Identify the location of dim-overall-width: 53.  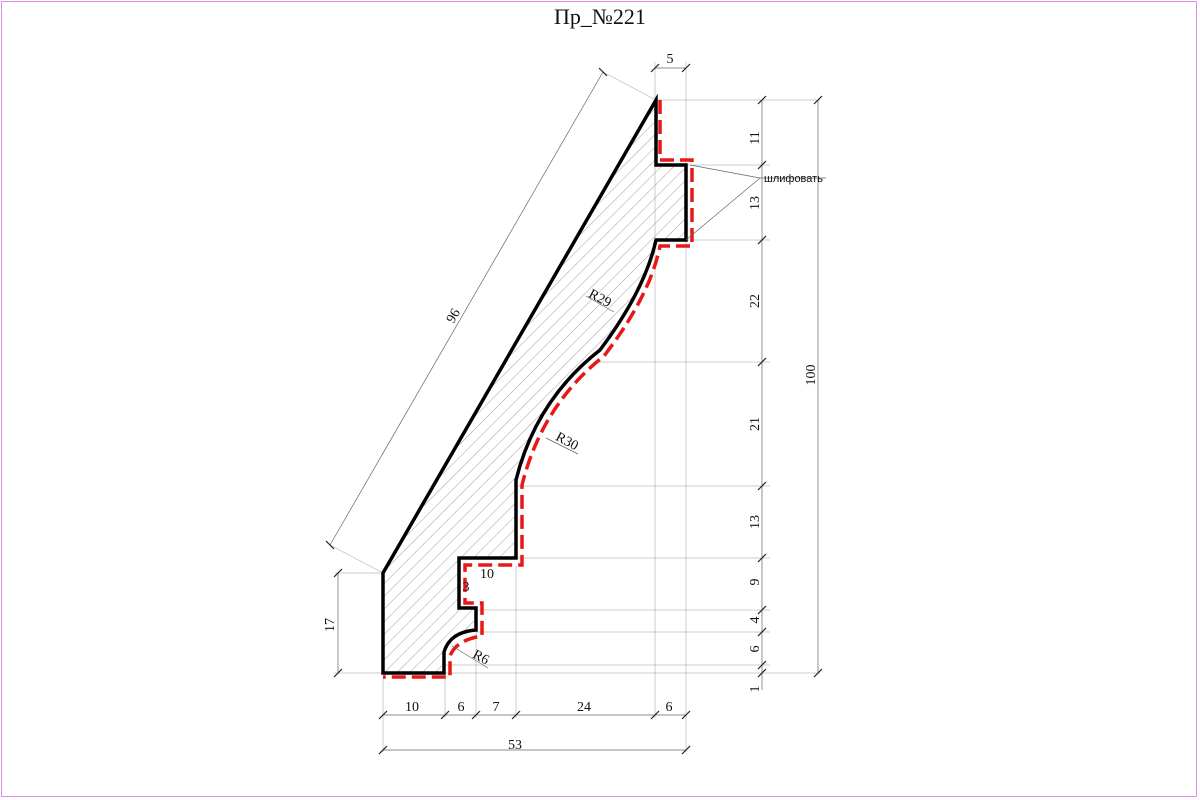
(515, 745).